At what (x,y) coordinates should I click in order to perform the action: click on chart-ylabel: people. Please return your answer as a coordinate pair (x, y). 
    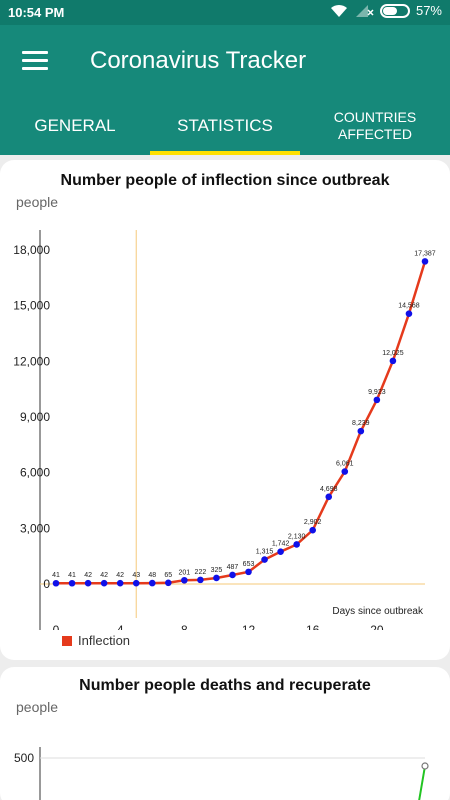
    Looking at the image, I should click on (37, 202).